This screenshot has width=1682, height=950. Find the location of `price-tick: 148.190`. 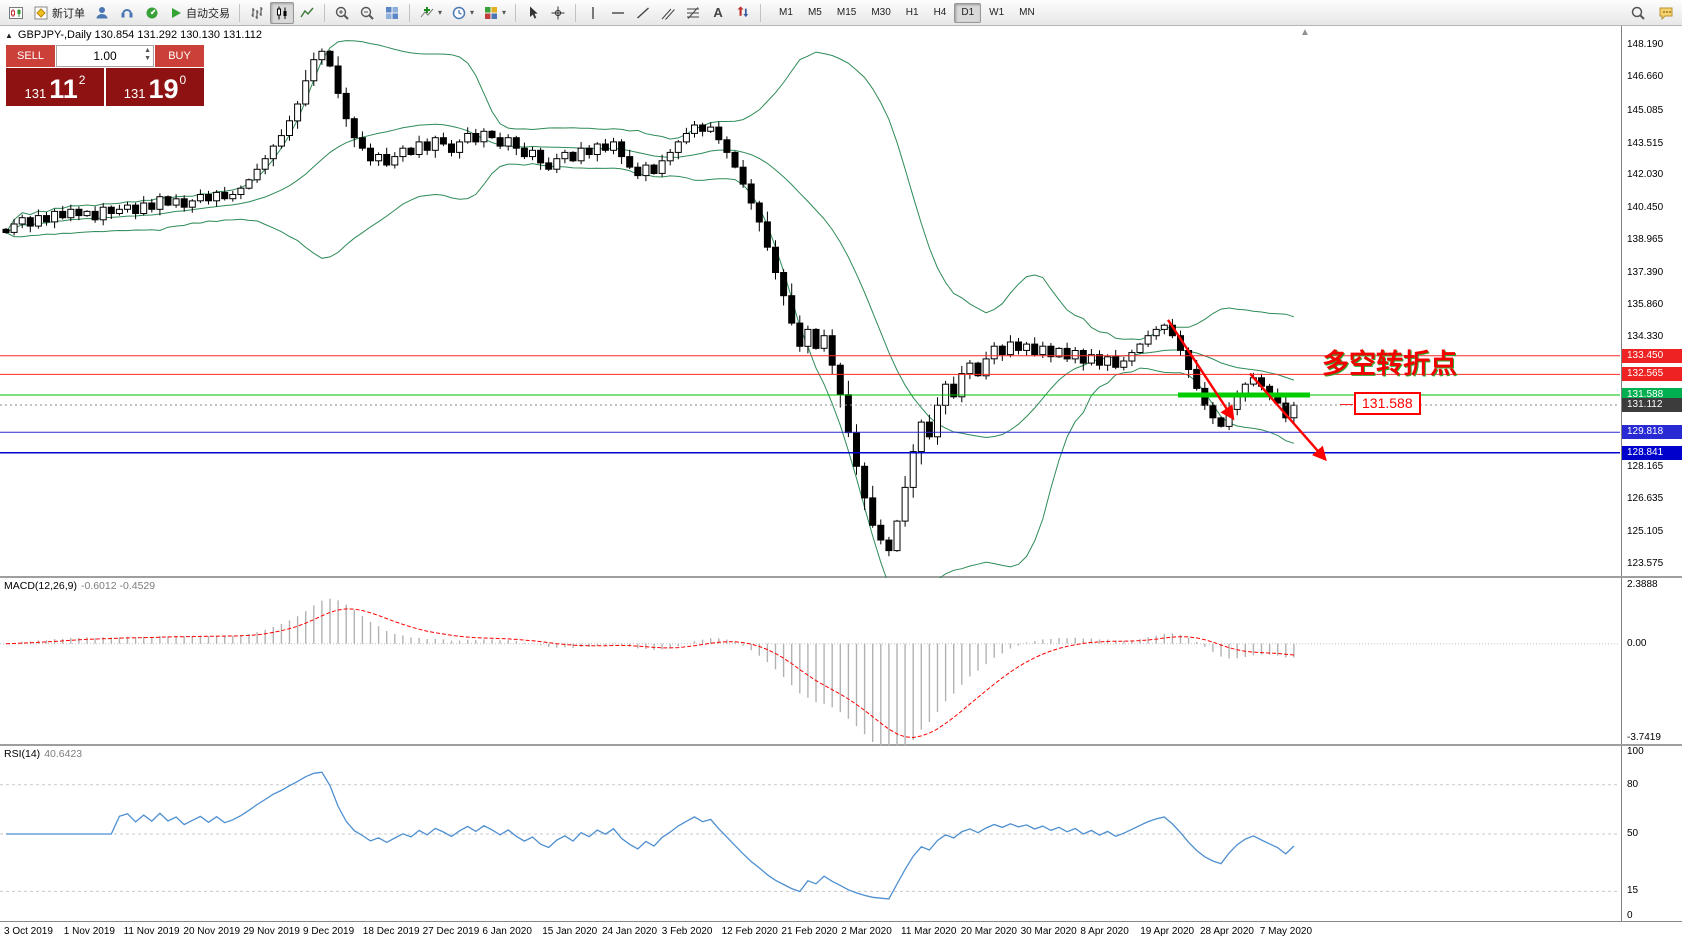

price-tick: 148.190 is located at coordinates (1645, 45).